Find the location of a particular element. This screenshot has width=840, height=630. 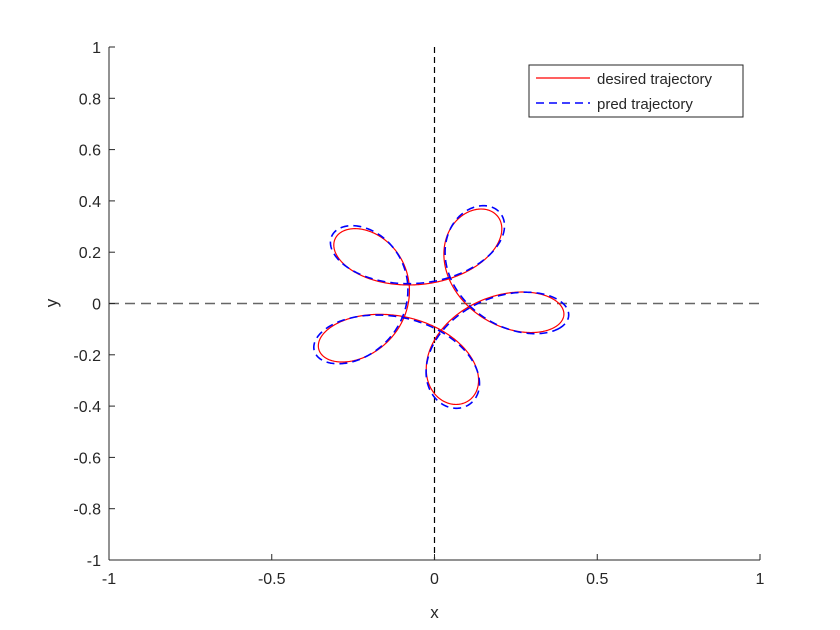

x-axis-label: x is located at coordinates (434, 612).